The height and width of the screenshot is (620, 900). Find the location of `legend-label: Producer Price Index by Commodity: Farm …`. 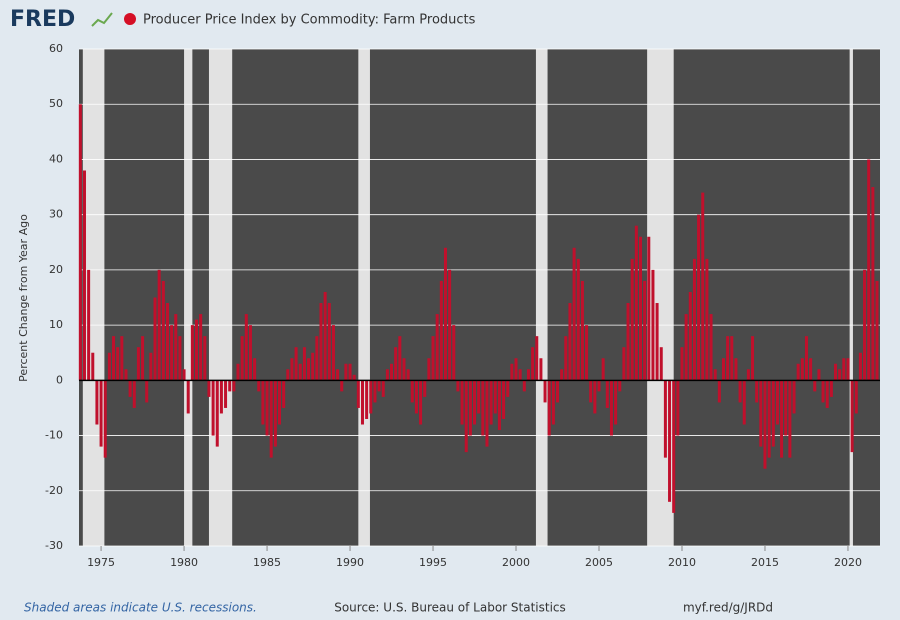

legend-label: Producer Price Index by Commodity: Farm … is located at coordinates (309, 20).